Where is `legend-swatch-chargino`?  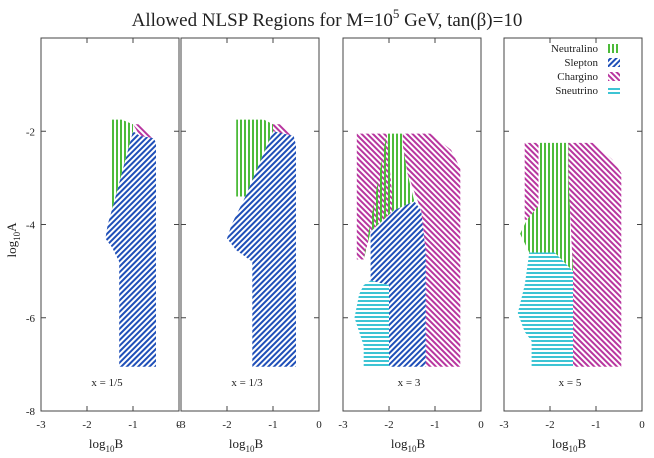
legend-swatch-chargino is located at coordinates (614, 76).